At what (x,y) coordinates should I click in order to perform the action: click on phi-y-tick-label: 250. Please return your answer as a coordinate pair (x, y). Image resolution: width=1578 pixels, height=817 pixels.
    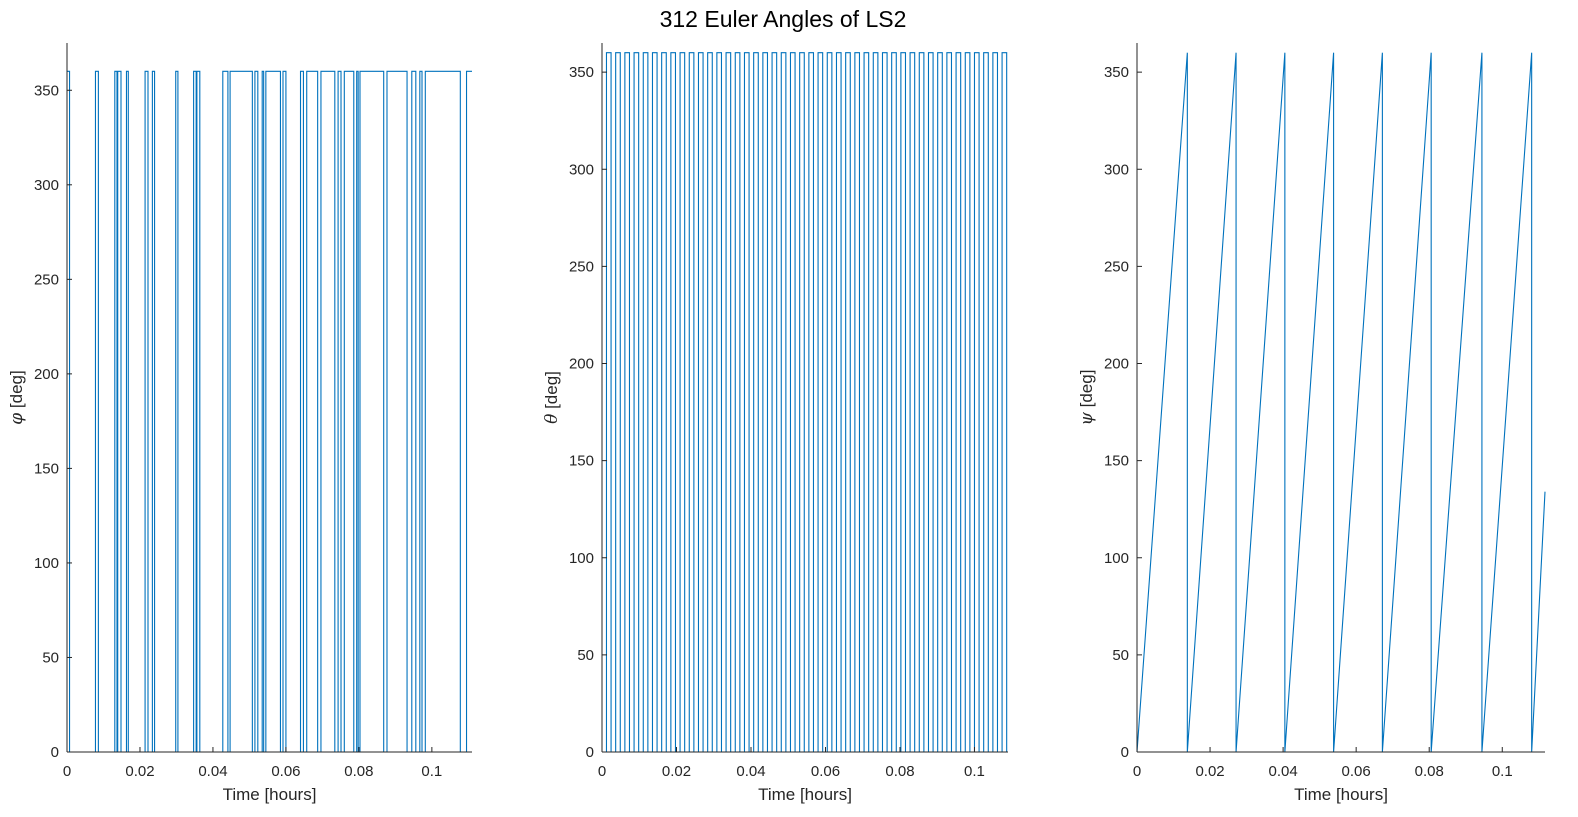
    Looking at the image, I should click on (46, 279).